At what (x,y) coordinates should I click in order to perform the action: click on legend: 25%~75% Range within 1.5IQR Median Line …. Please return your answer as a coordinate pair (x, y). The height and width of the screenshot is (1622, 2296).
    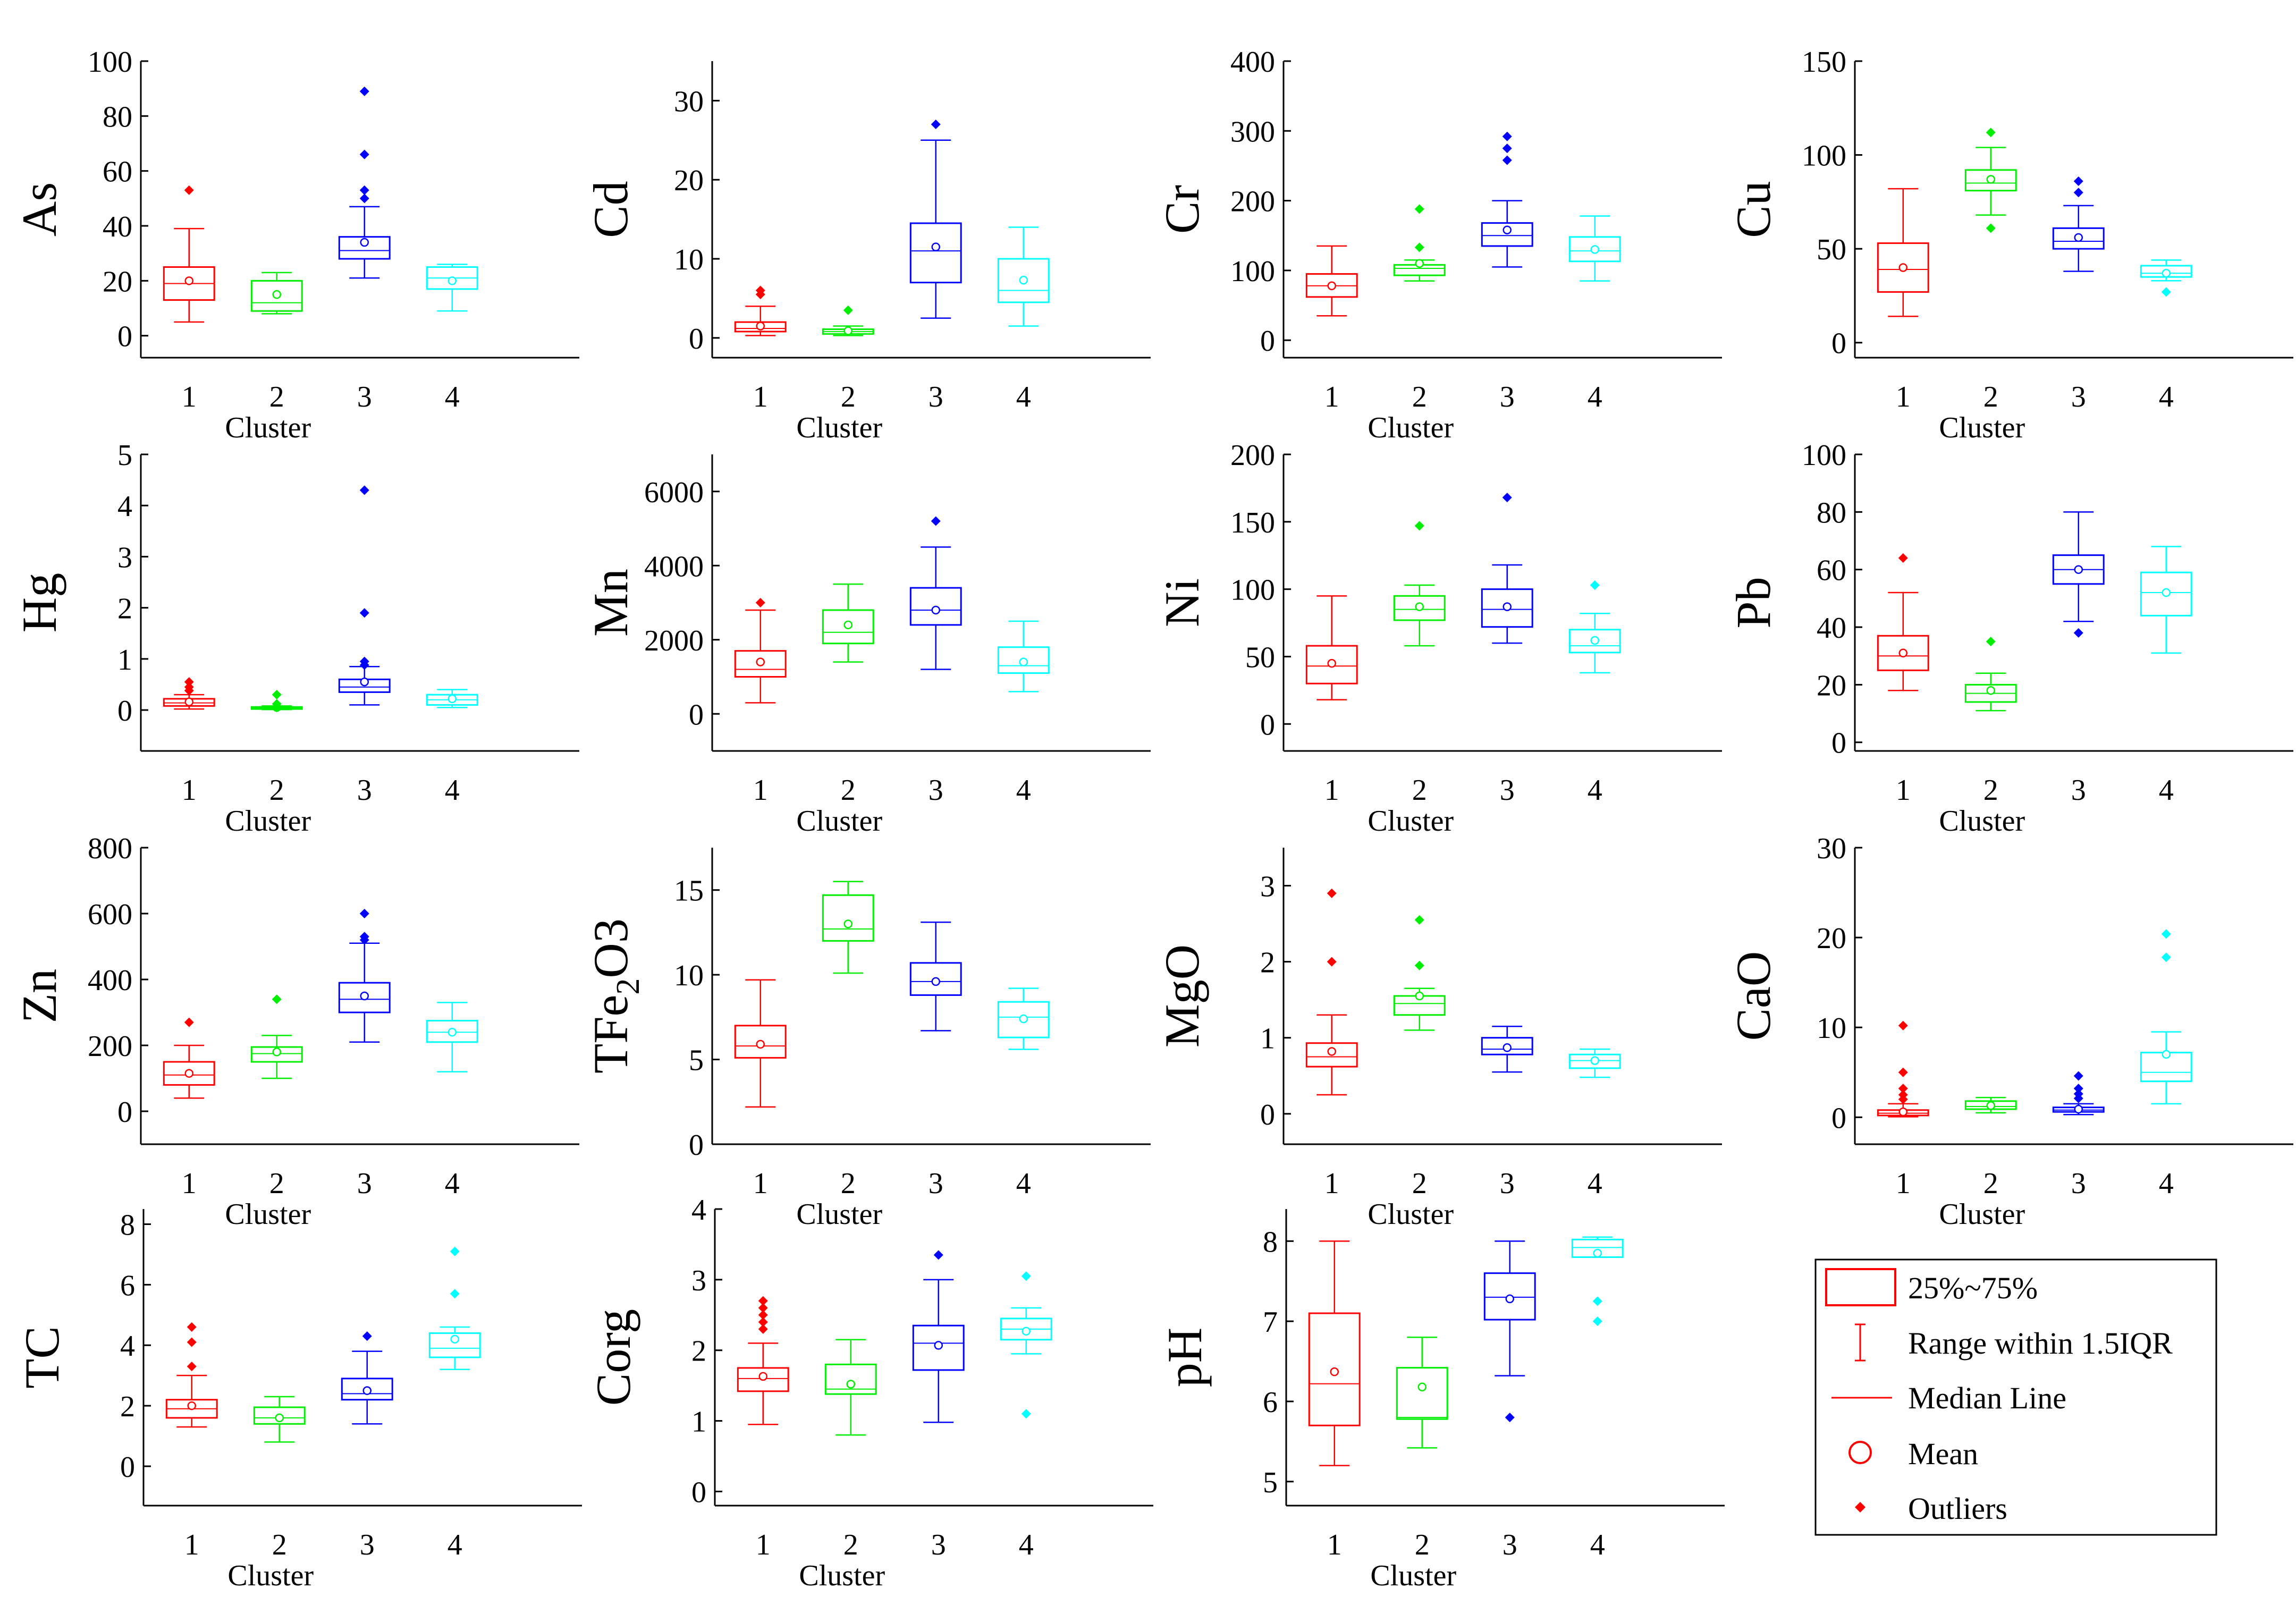
    Looking at the image, I should click on (2015, 1397).